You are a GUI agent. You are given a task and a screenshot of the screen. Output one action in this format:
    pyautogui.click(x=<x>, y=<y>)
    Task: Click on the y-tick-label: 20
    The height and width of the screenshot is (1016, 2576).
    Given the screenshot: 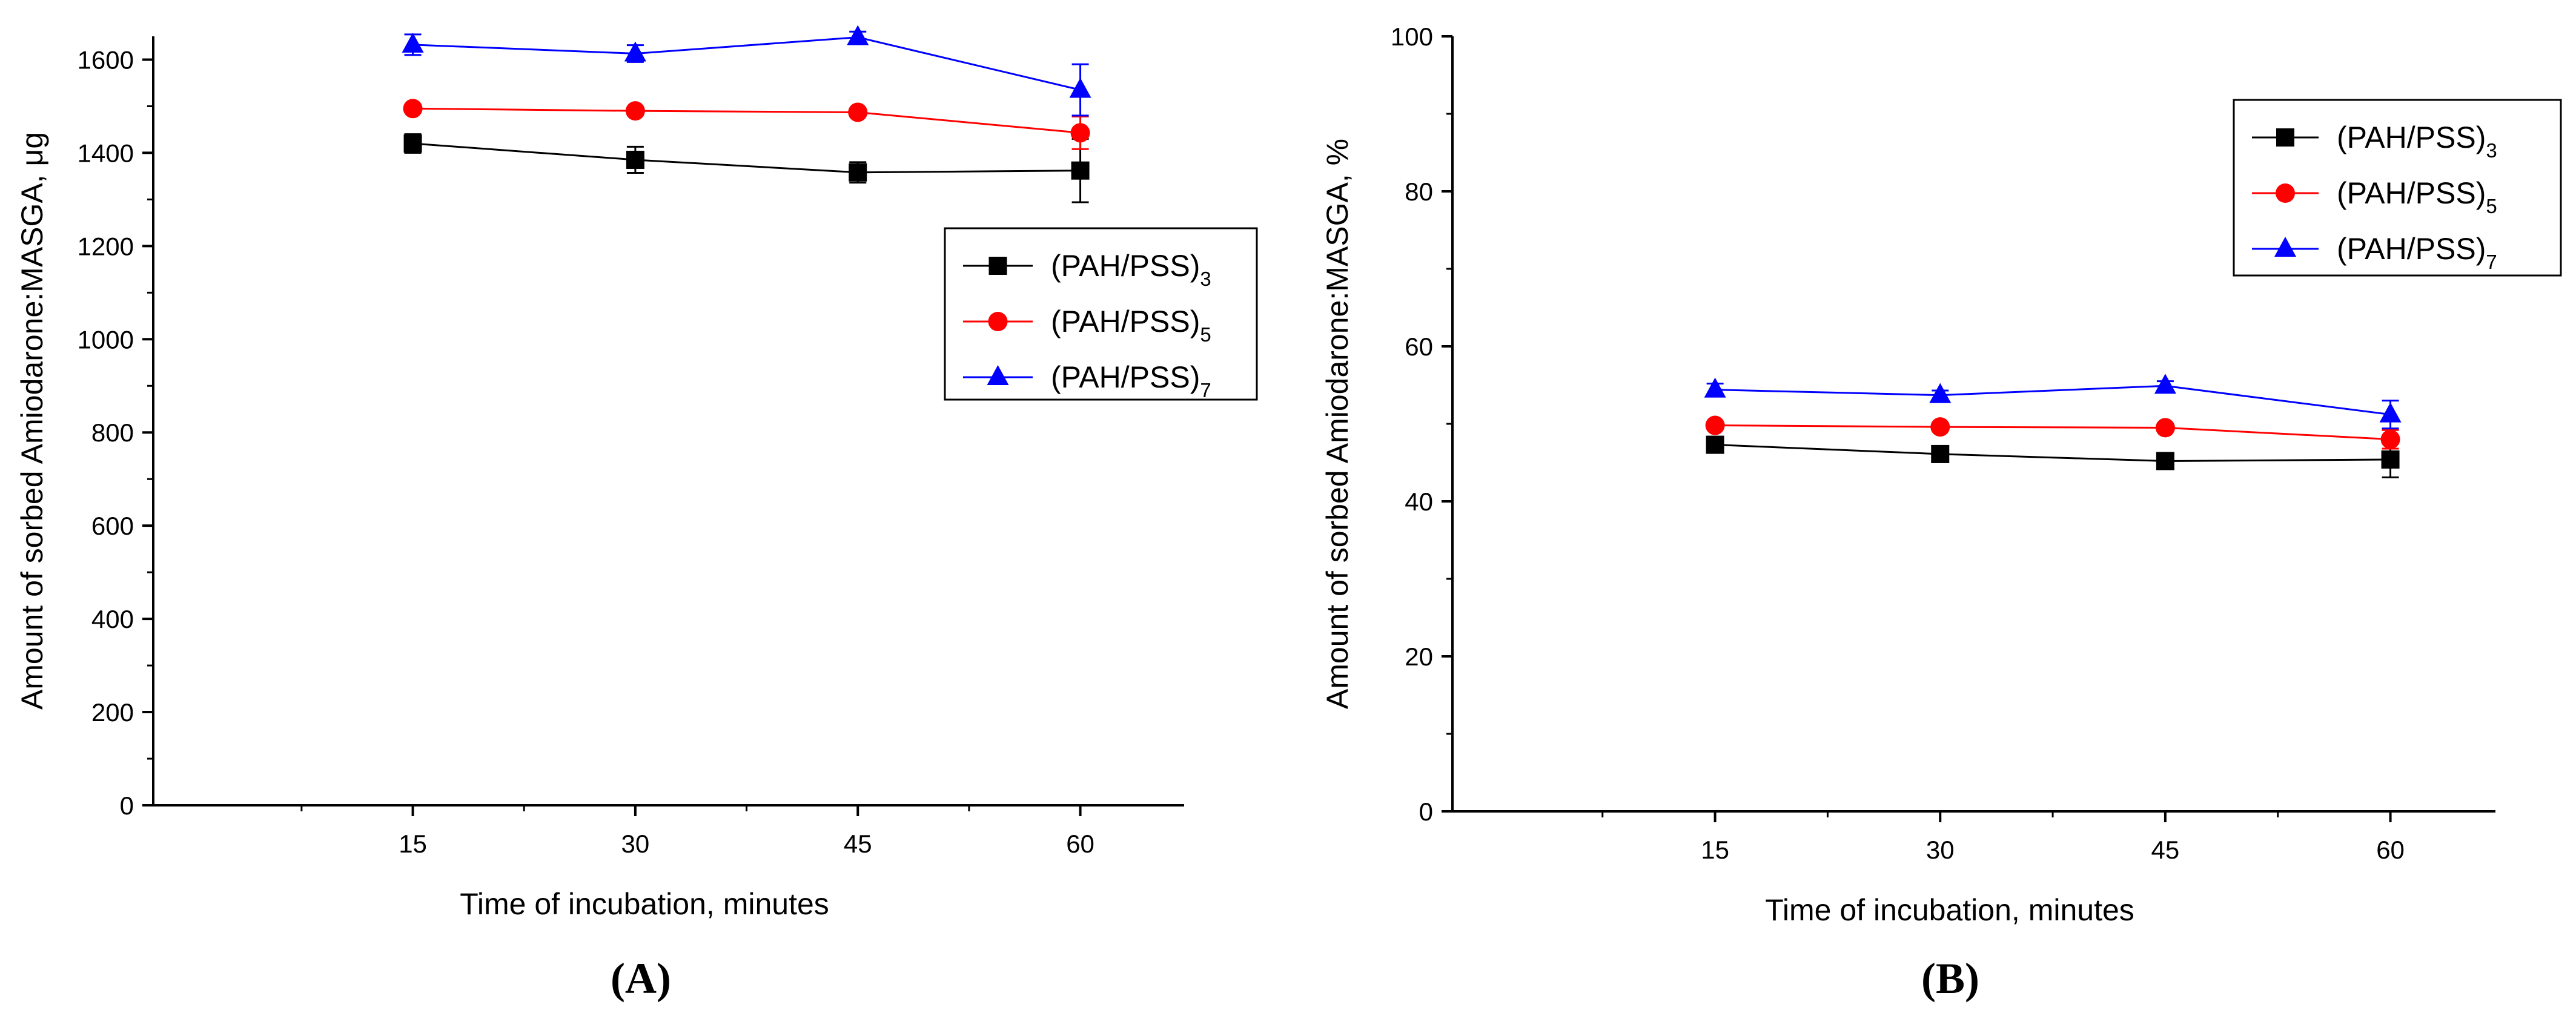 What is the action you would take?
    pyautogui.click(x=1419, y=656)
    